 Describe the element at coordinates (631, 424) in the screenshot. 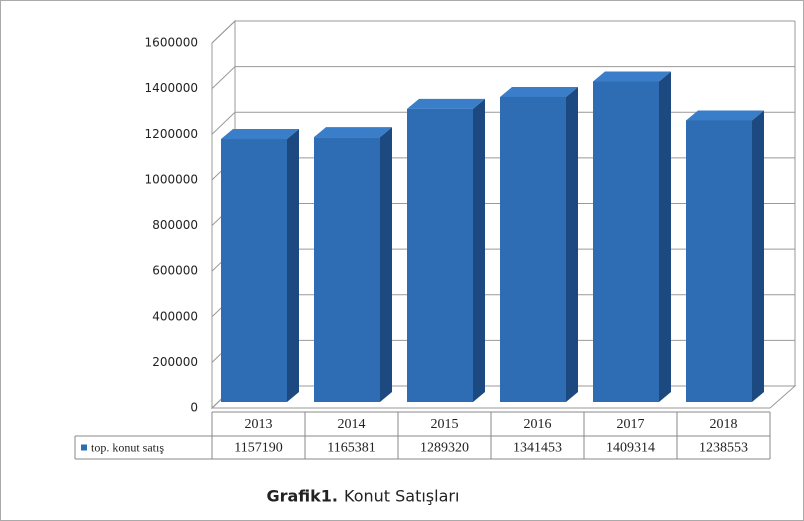

I see `x-tick-label: 2017` at that location.